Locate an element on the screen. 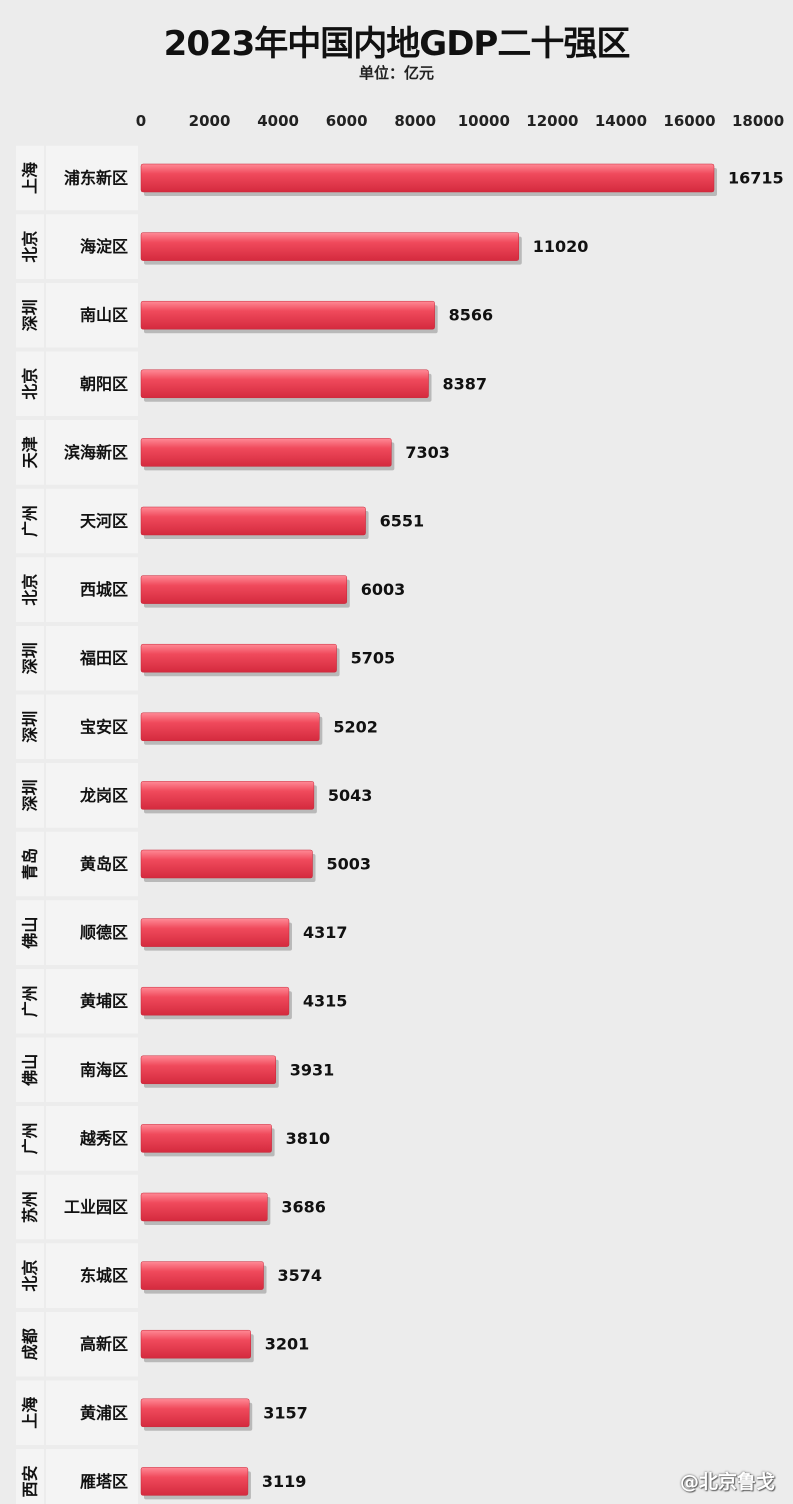 The width and height of the screenshot is (793, 1504). bar-value-label: 8387 is located at coordinates (465, 383).